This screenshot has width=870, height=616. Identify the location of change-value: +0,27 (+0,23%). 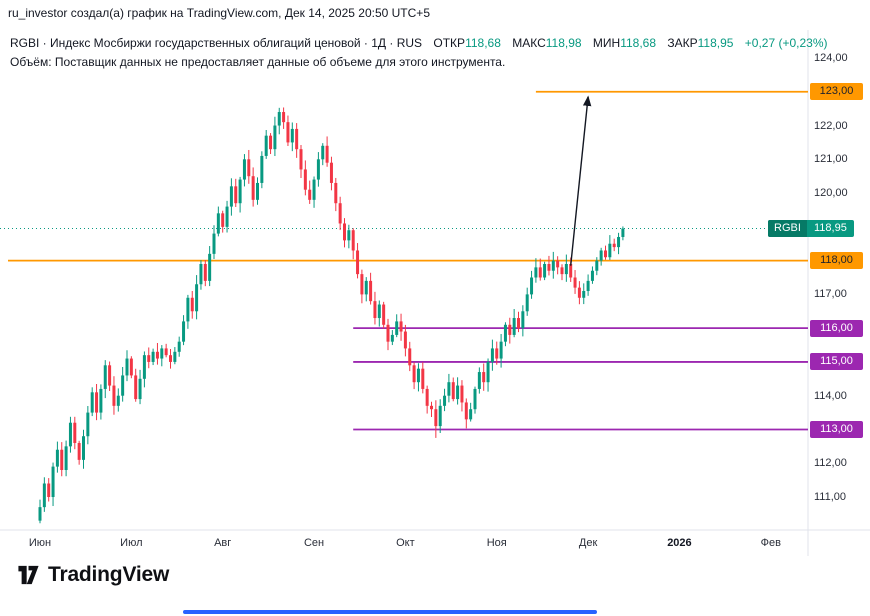
(786, 43).